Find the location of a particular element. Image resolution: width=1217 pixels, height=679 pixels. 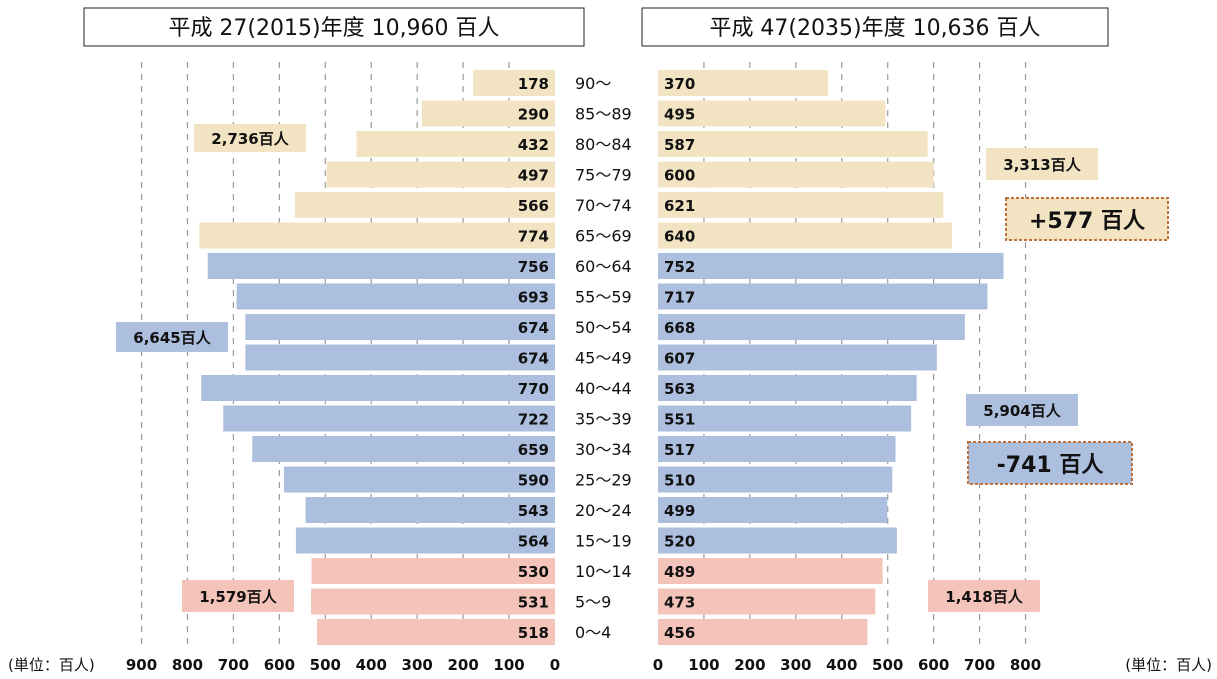

right-value-label: 600 is located at coordinates (679, 176).